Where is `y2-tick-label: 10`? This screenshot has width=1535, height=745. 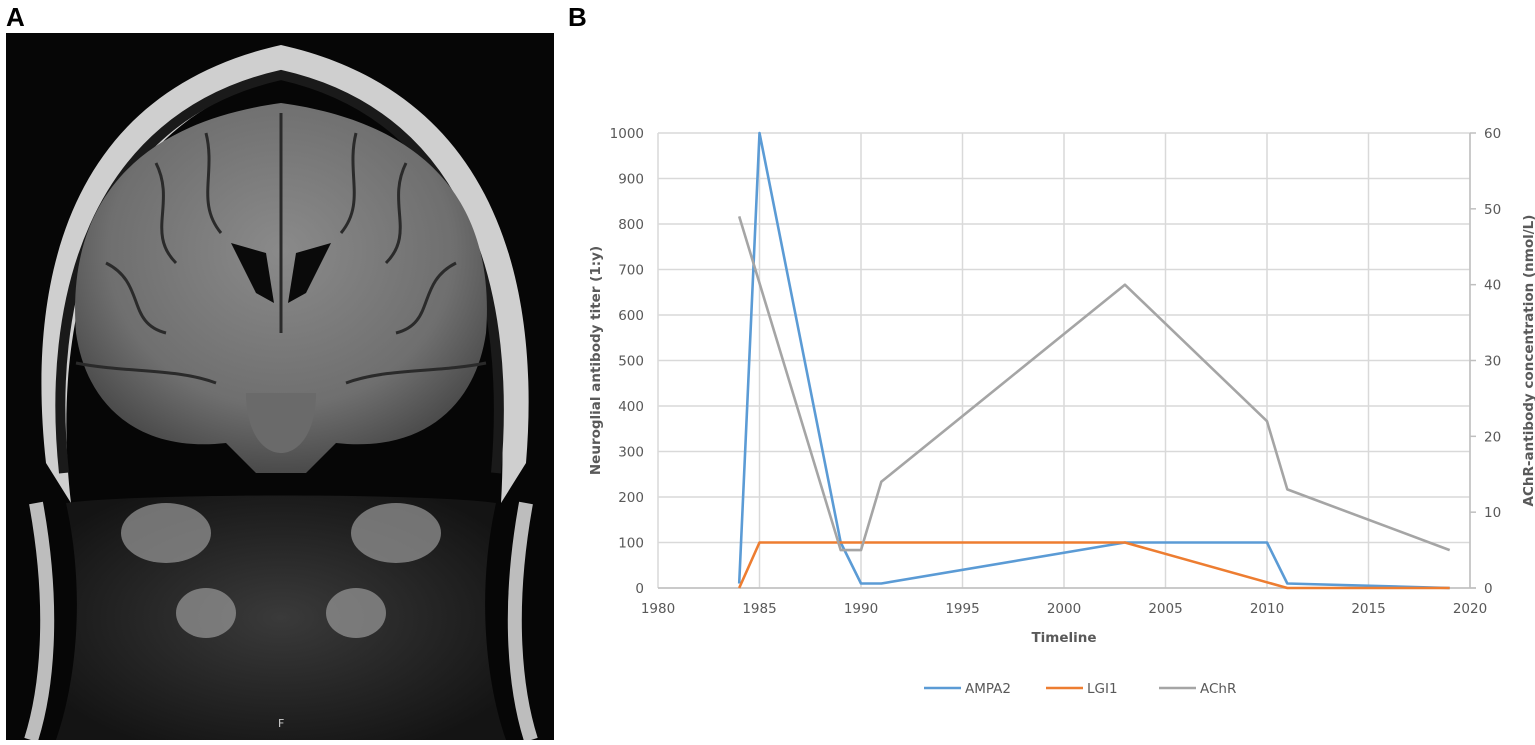 y2-tick-label: 10 is located at coordinates (1492, 513).